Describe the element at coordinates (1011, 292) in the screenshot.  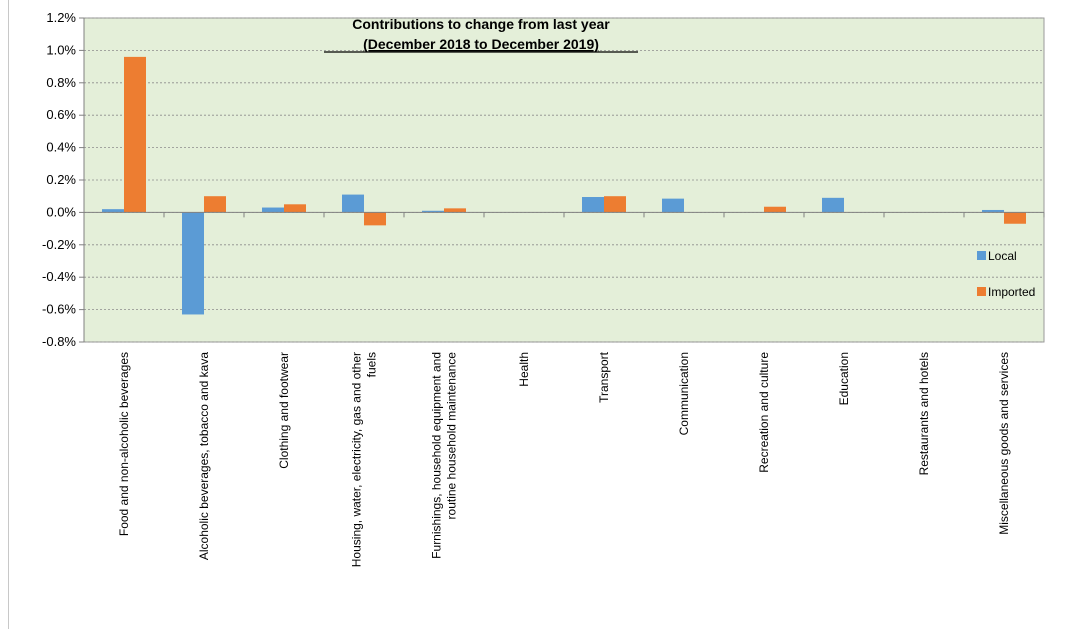
I see `legend-label-imported: Imported` at that location.